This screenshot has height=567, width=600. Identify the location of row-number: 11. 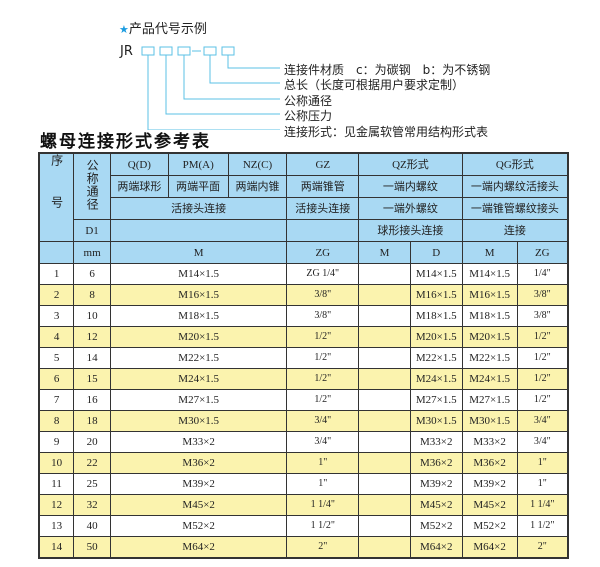
(56, 484).